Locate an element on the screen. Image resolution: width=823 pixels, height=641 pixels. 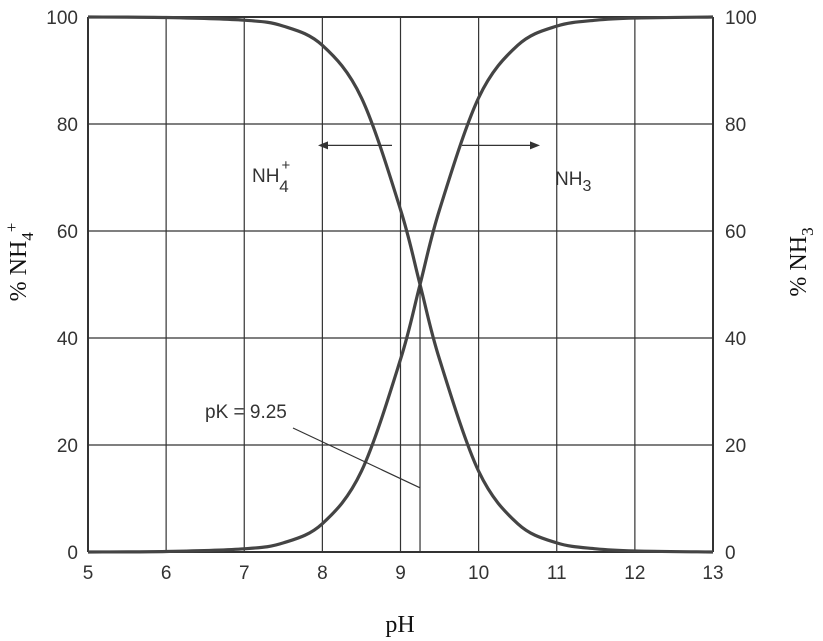
x-tick-label: 8 is located at coordinates (322, 573).